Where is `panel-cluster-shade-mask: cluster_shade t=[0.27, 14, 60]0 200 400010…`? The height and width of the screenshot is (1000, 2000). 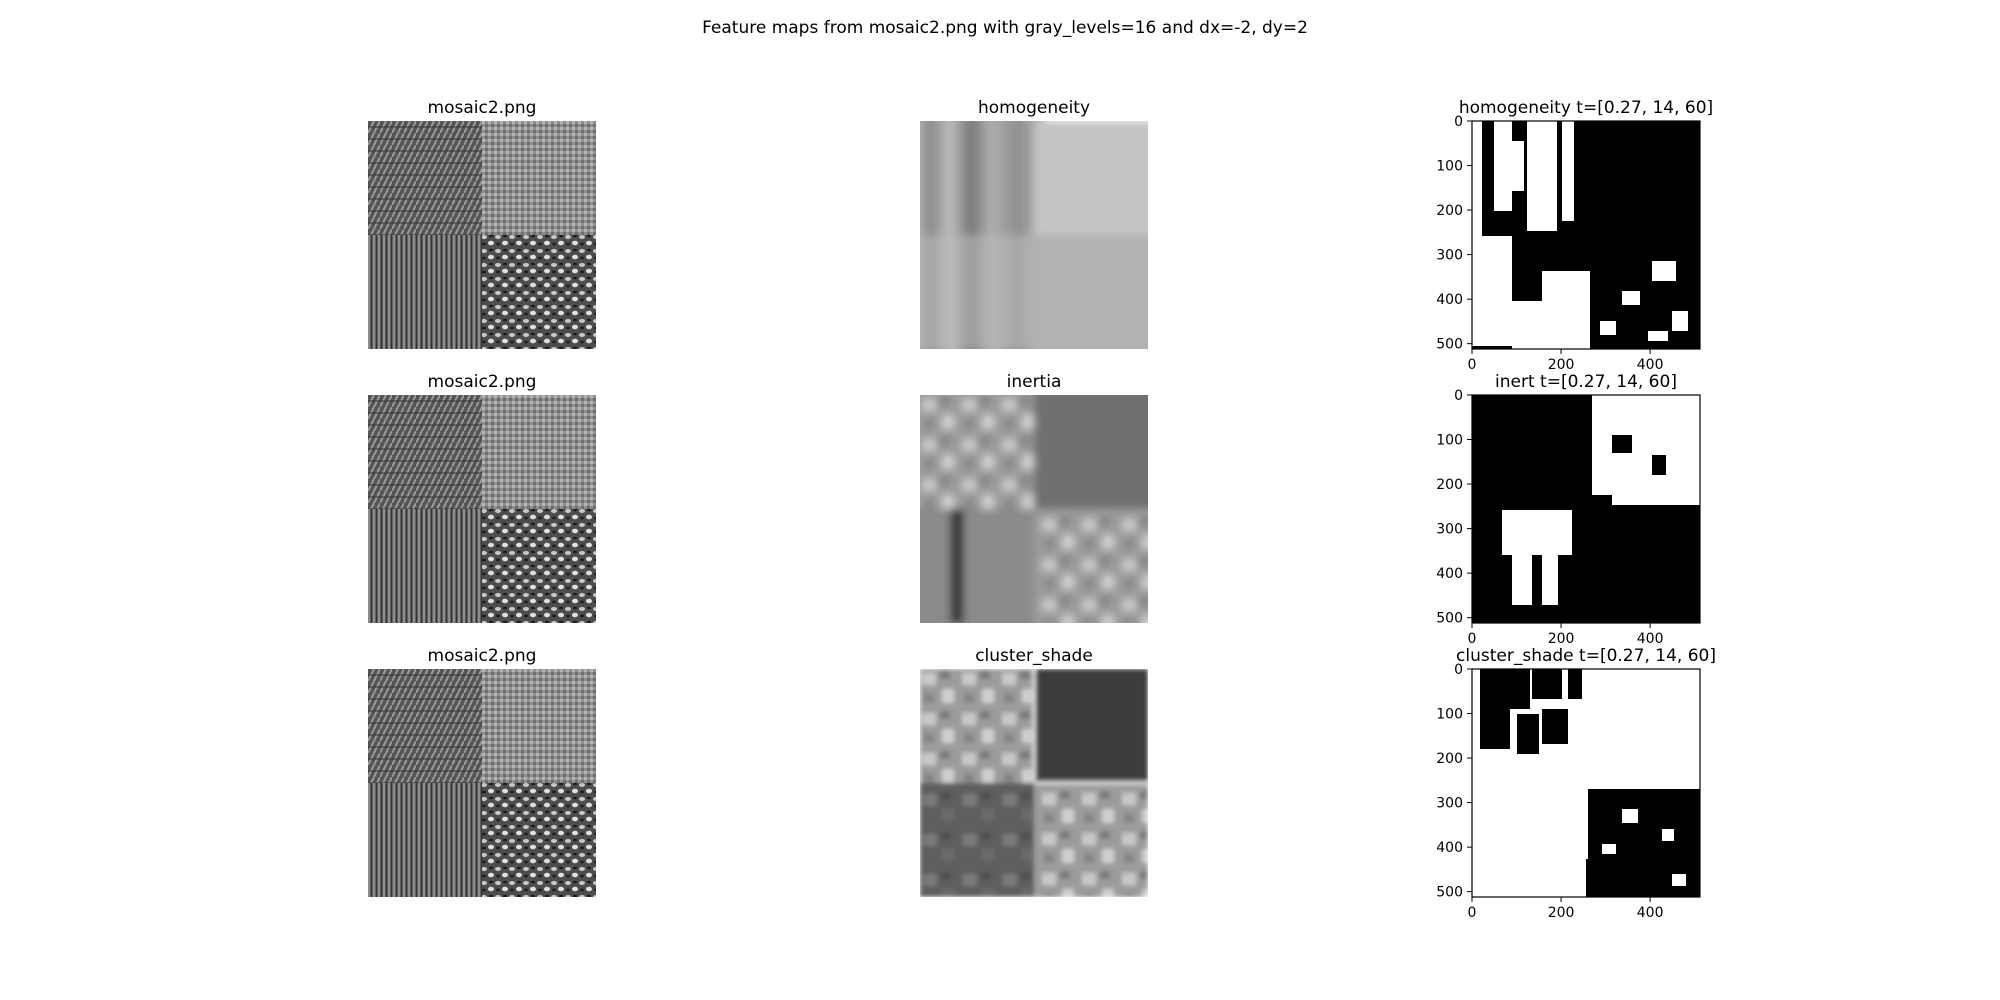 panel-cluster-shade-mask: cluster_shade t=[0.27, 14, 60]0 200 400010… is located at coordinates (1576, 783).